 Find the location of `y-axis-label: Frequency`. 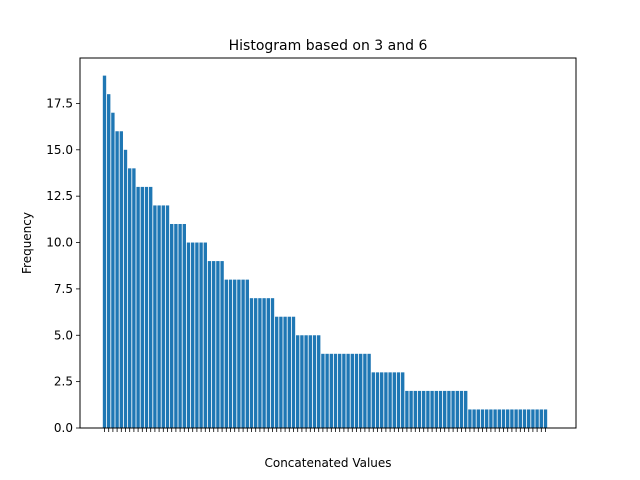

y-axis-label: Frequency is located at coordinates (27, 243).